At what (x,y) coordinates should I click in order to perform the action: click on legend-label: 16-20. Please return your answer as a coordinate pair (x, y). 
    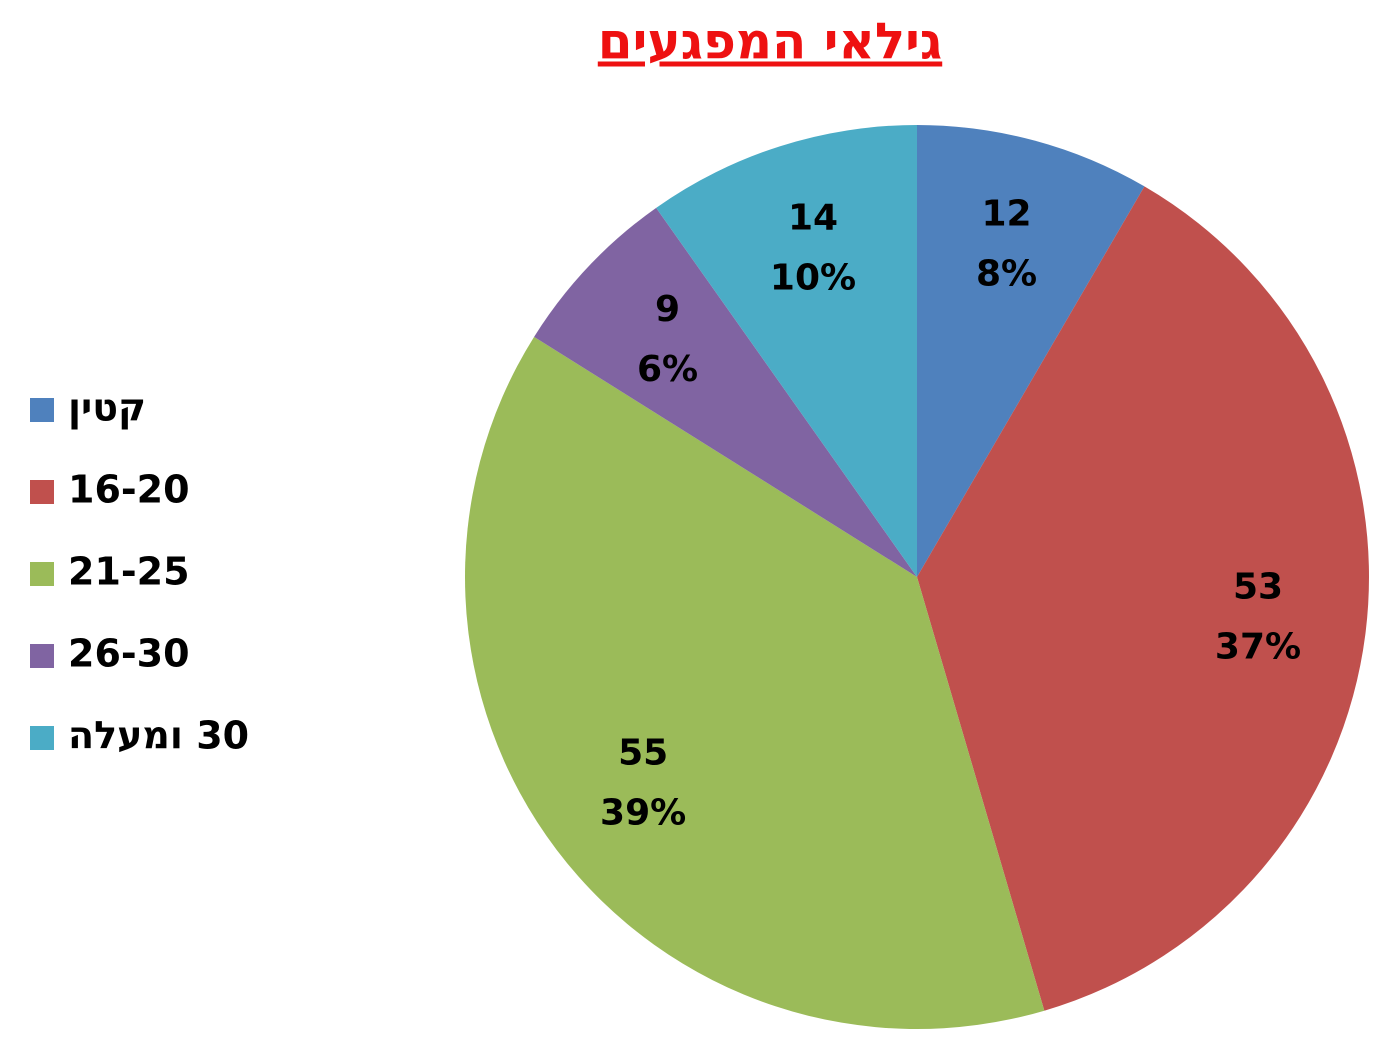
    Looking at the image, I should click on (129, 490).